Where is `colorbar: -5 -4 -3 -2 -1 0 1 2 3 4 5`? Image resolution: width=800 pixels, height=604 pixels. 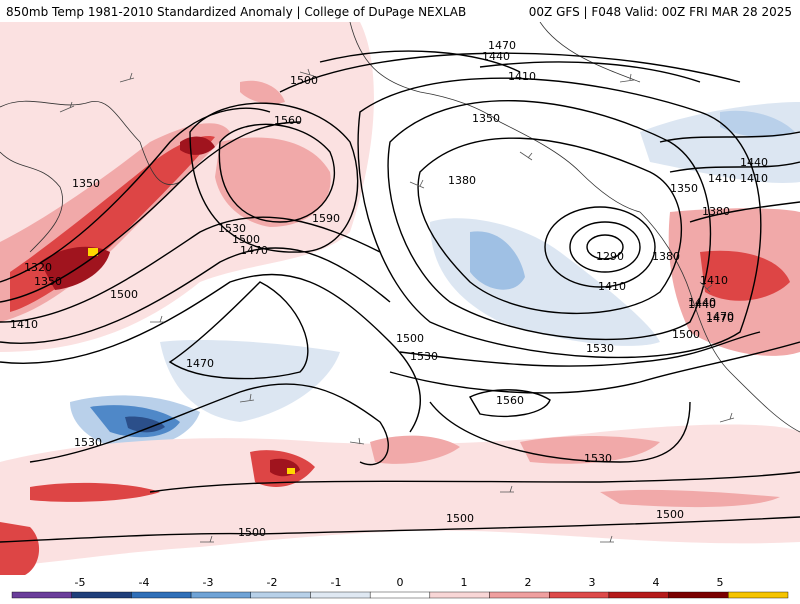
colorbar: -5 -4 -3 -2 -1 0 1 2 3 4 5 is located at coordinates (400, 587).